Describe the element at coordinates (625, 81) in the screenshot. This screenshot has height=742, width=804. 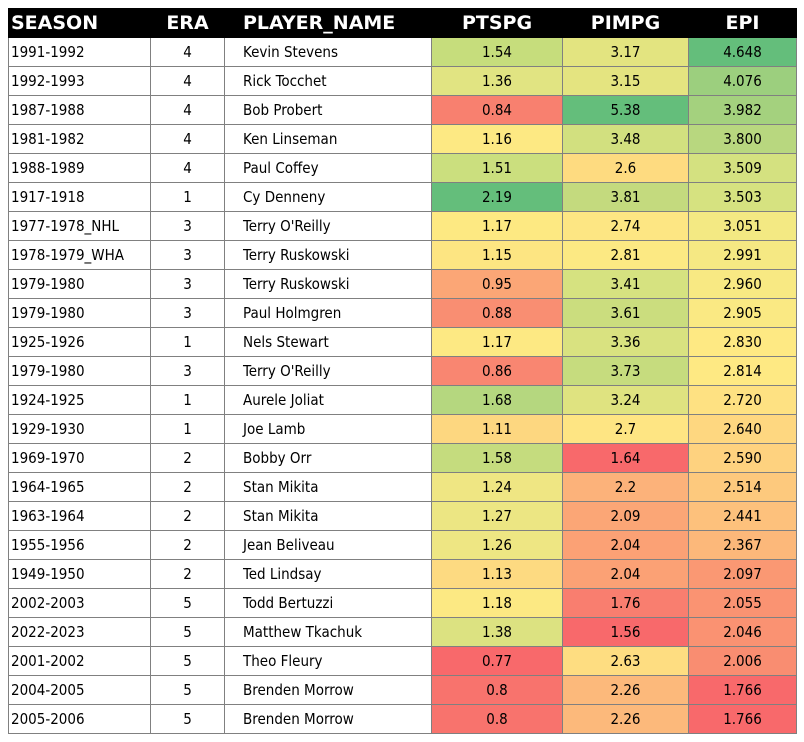
I see `cell-pimpg: 3.15` at that location.